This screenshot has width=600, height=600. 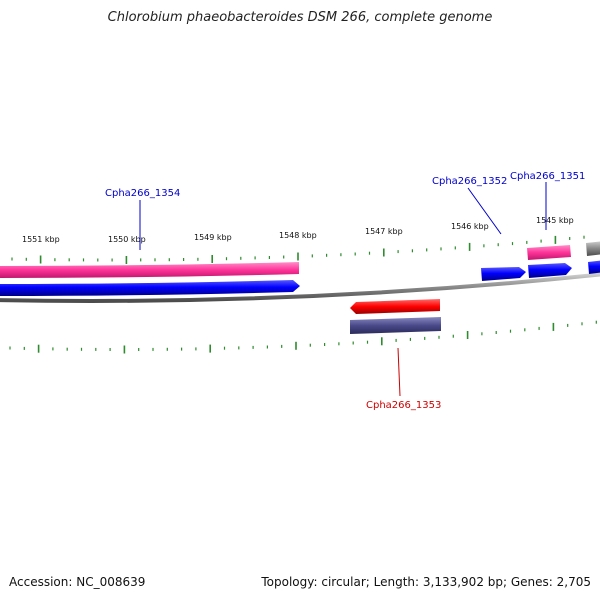 I want to click on gene-label: Cpha266_1351, so click(x=547, y=176).